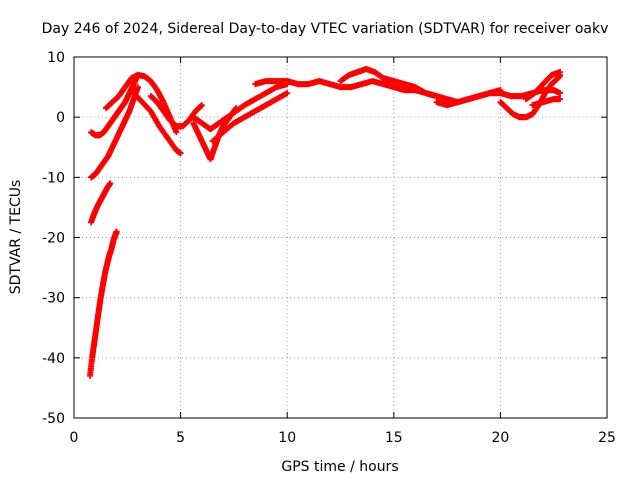  What do you see at coordinates (53, 299) in the screenshot?
I see `y-tick-label: -30` at bounding box center [53, 299].